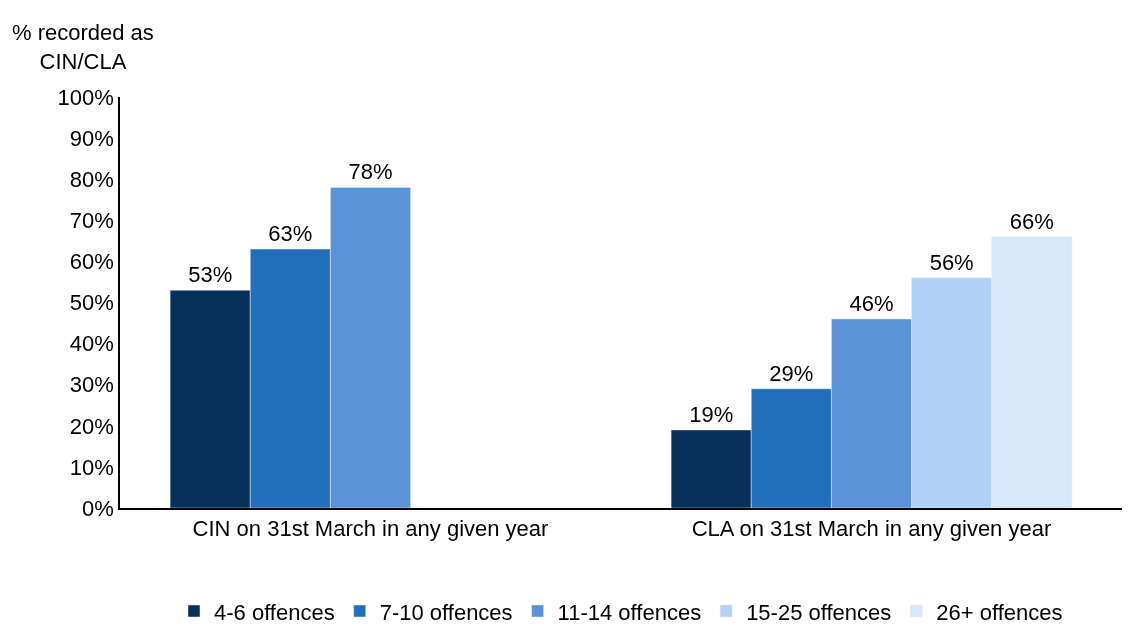 This screenshot has height=642, width=1132. I want to click on y-tick-label: 40%, so click(91, 344).